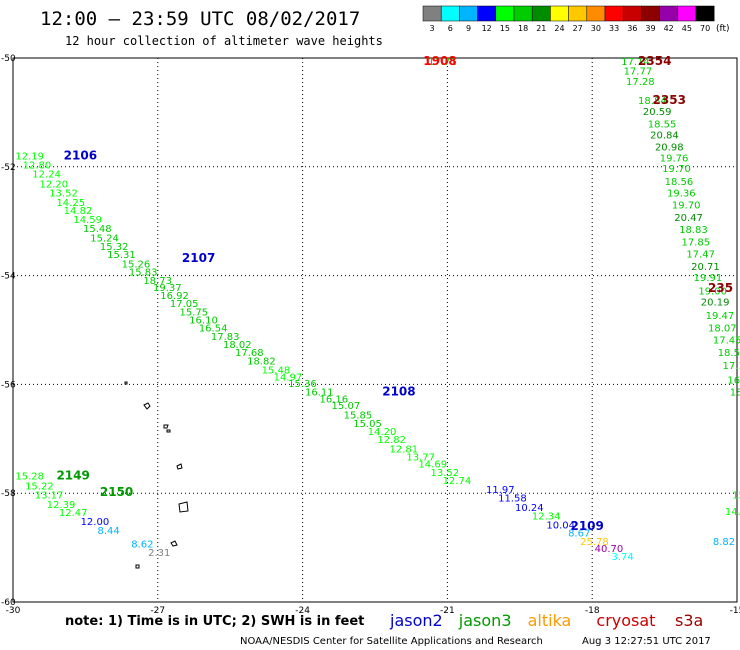 The width and height of the screenshot is (740, 650). I want to click on satellite-legend: jason2 jason3 altika cryosat s3a, so click(546, 620).